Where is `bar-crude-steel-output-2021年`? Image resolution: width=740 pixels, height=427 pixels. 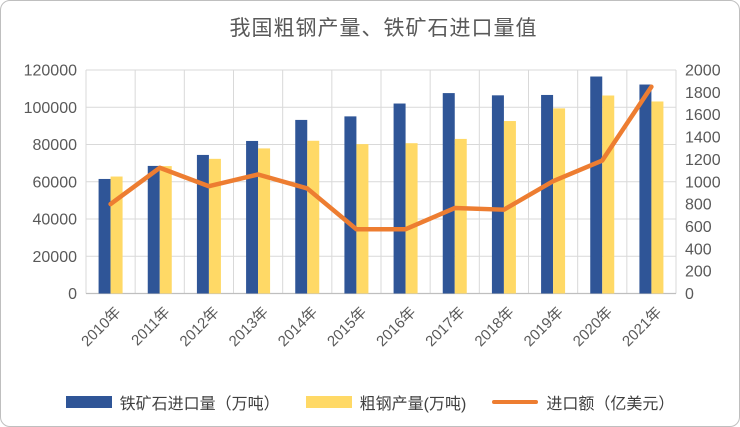 bar-crude-steel-output-2021年 is located at coordinates (657, 197).